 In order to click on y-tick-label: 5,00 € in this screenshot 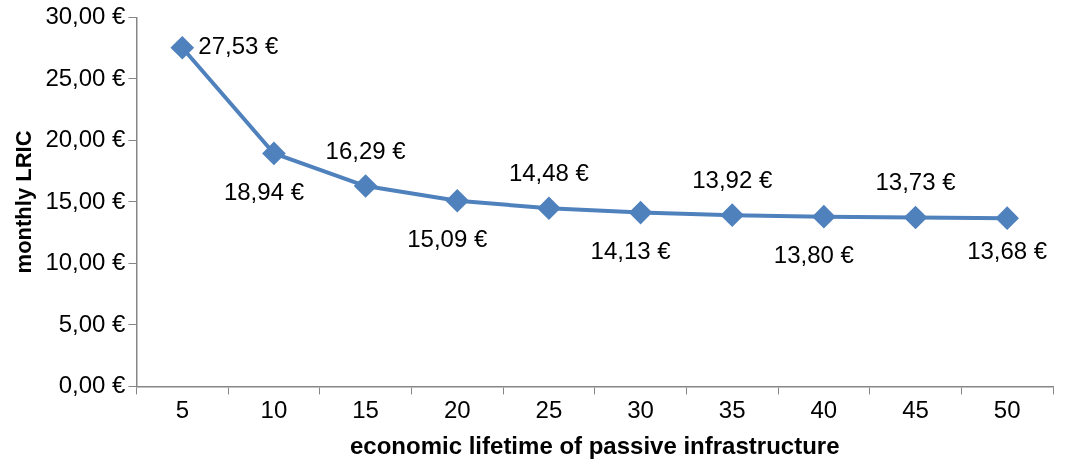, I will do `click(92, 323)`.